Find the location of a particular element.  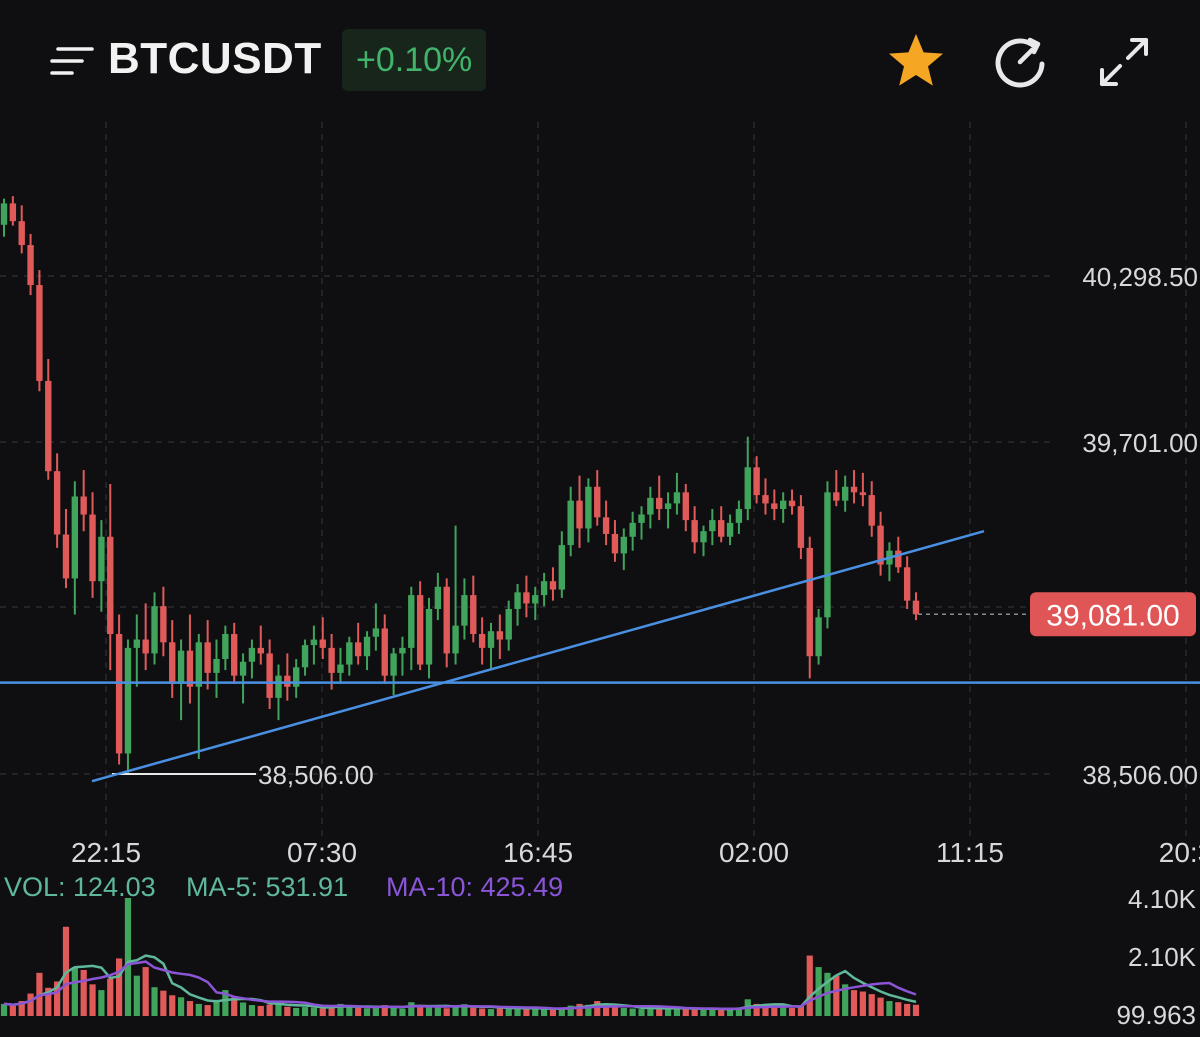

x-tick-label: 07:30 is located at coordinates (322, 852).